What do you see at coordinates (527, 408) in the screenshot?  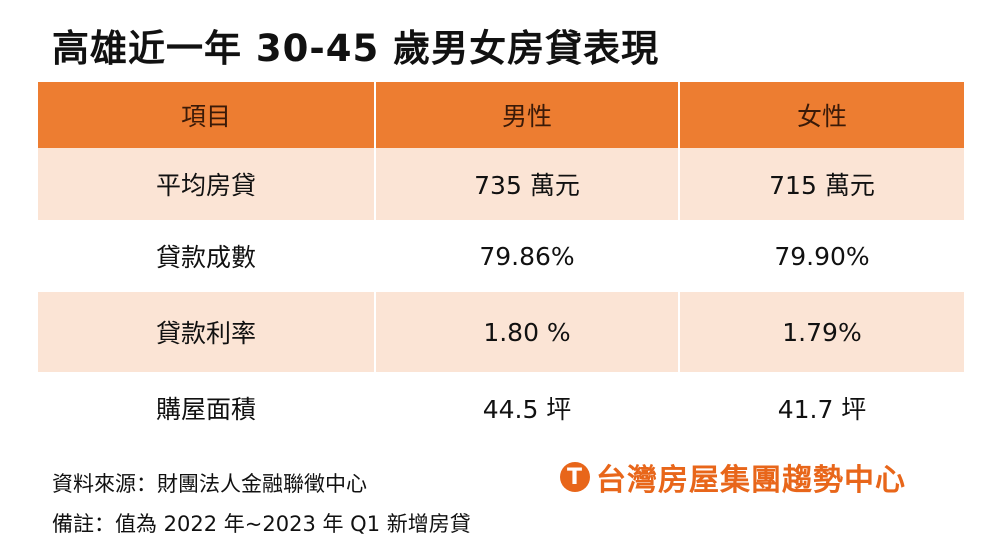 I see `male-value: 44.5 坪` at bounding box center [527, 408].